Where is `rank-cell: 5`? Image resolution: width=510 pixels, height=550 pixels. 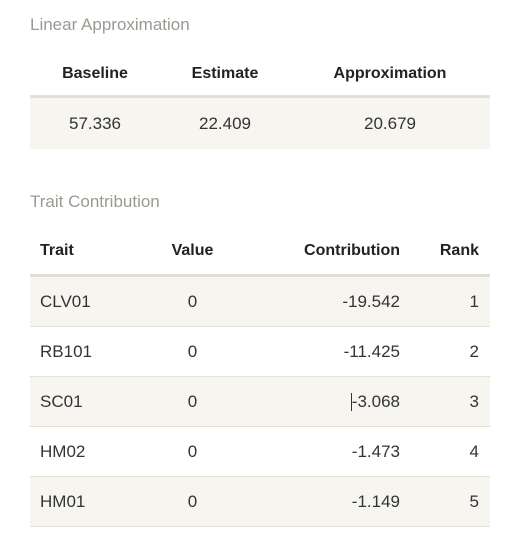 rank-cell: 5 is located at coordinates (474, 501).